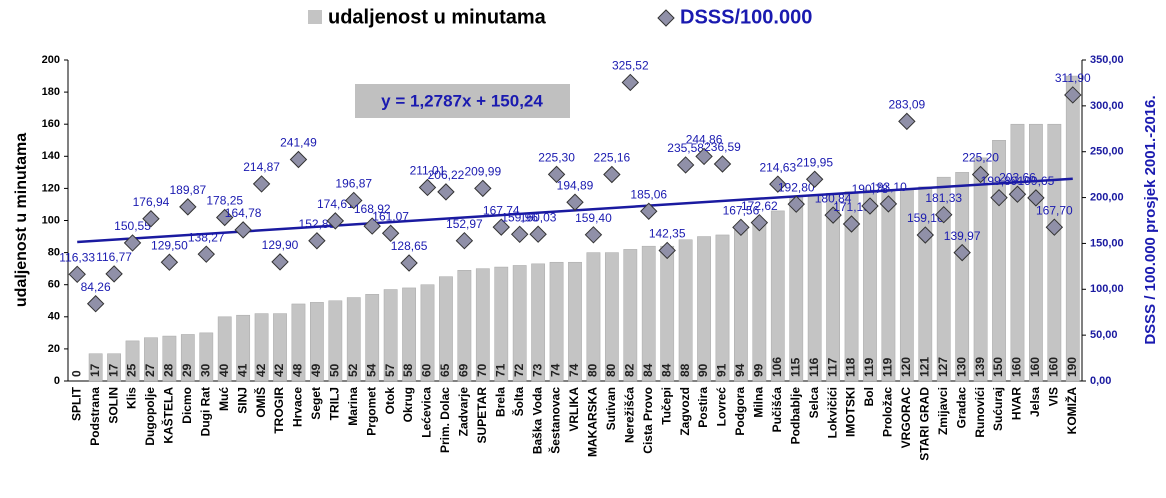  Describe the element at coordinates (54, 349) in the screenshot. I see `y-tick-label: 20` at that location.